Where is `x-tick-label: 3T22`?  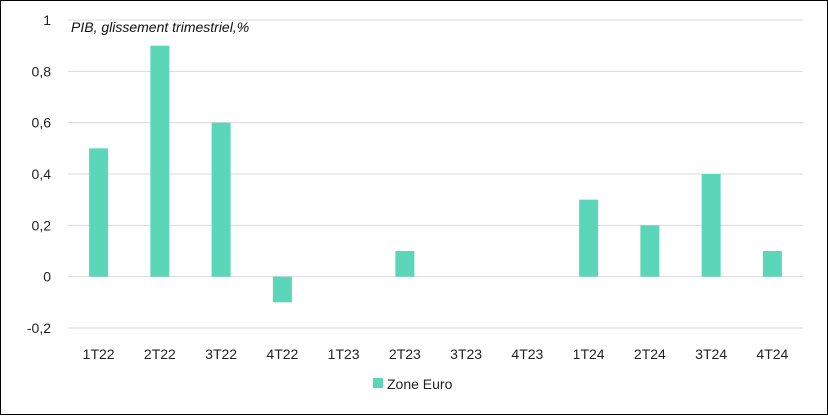
x-tick-label: 3T22 is located at coordinates (221, 354).